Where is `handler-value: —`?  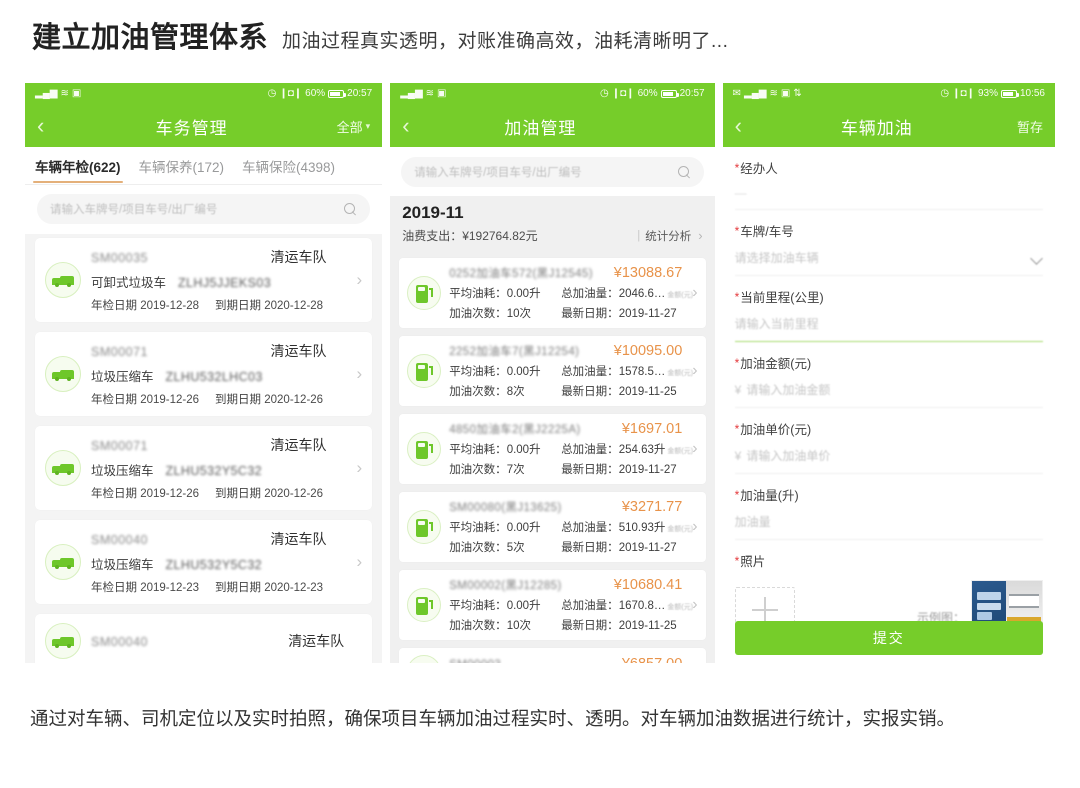
handler-value: — is located at coordinates (888, 193).